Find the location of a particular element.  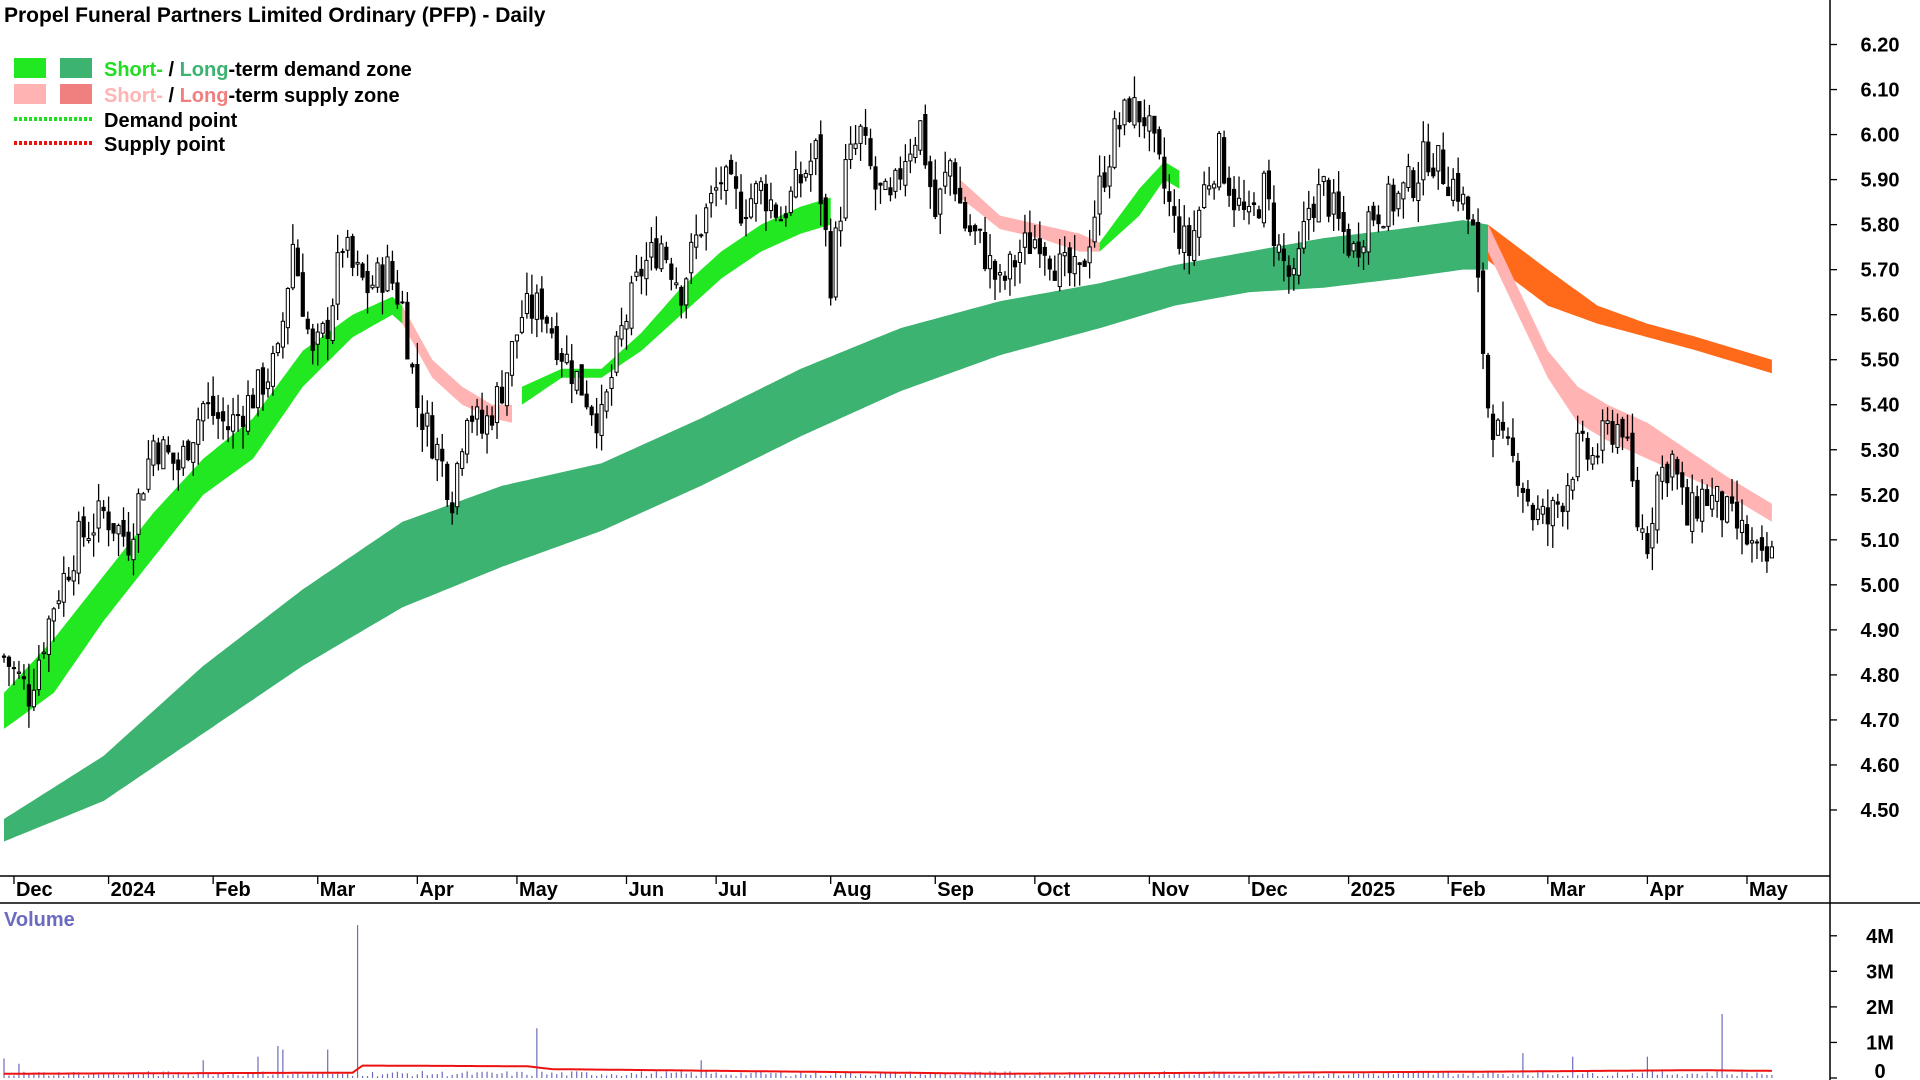

volume-label: Volume is located at coordinates (39, 920).